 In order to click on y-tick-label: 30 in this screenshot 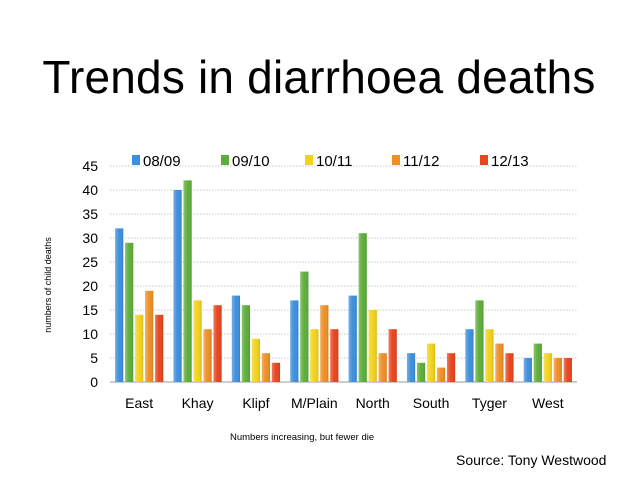, I will do `click(90, 238)`.